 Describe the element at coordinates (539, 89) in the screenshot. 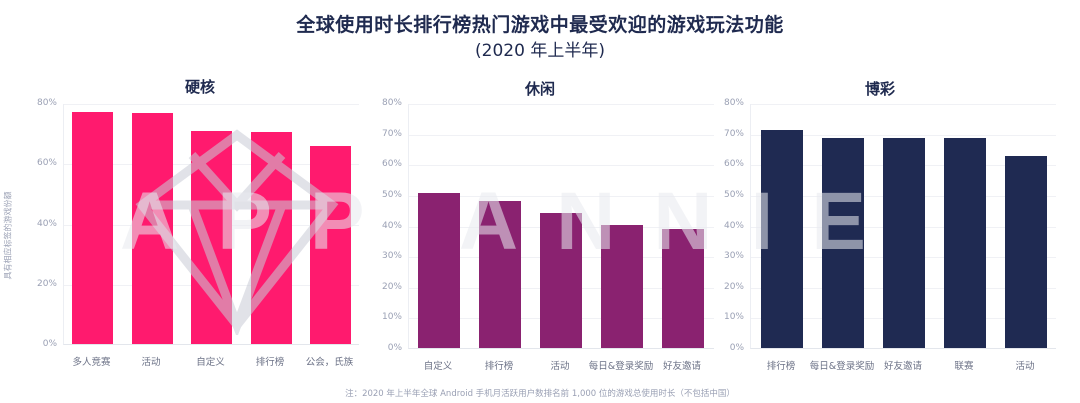

I see `panel-title-casual: 休闲` at that location.